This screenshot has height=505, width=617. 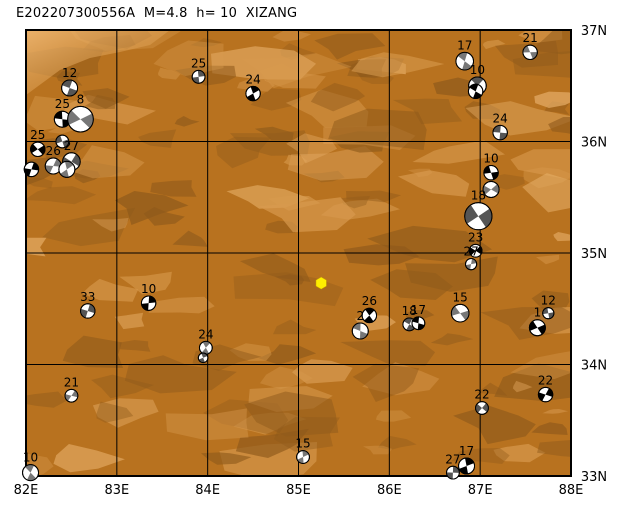 I want to click on focal-mechanism: 1, so click(x=537, y=321).